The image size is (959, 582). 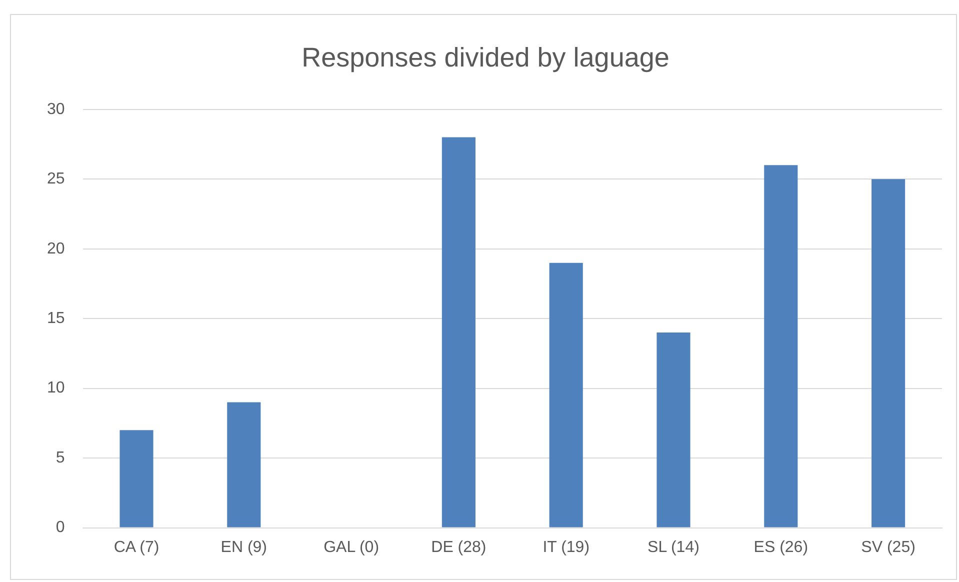 What do you see at coordinates (56, 179) in the screenshot?
I see `y-tick-label: 25` at bounding box center [56, 179].